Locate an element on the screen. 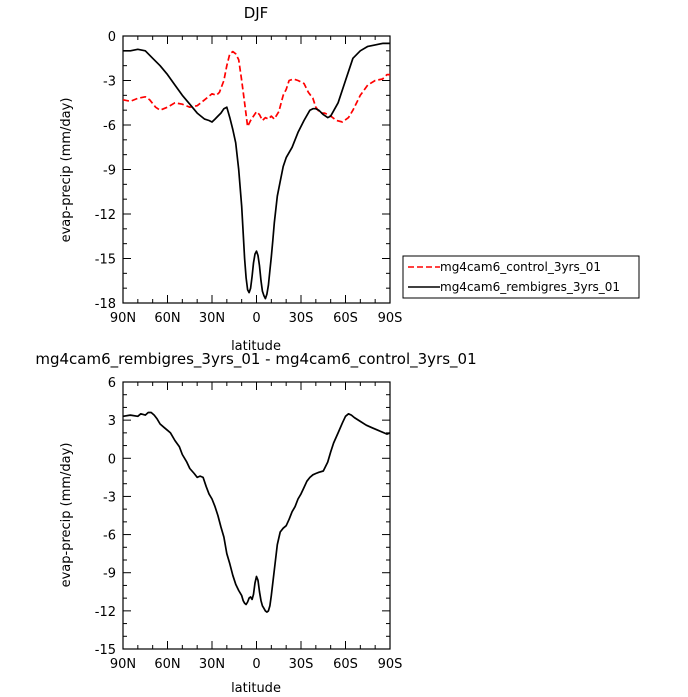 Image resolution: width=688 pixels, height=697 pixels. top-chart-title: DJF is located at coordinates (256, 13).